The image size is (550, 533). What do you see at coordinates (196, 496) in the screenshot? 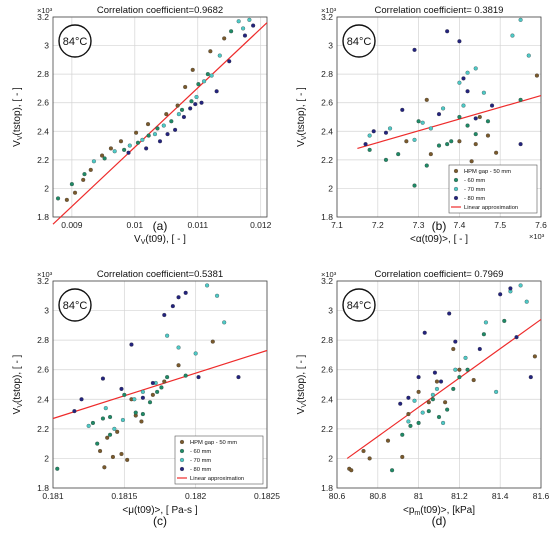
I see `x-tick-label: 0.182` at bounding box center [196, 496].